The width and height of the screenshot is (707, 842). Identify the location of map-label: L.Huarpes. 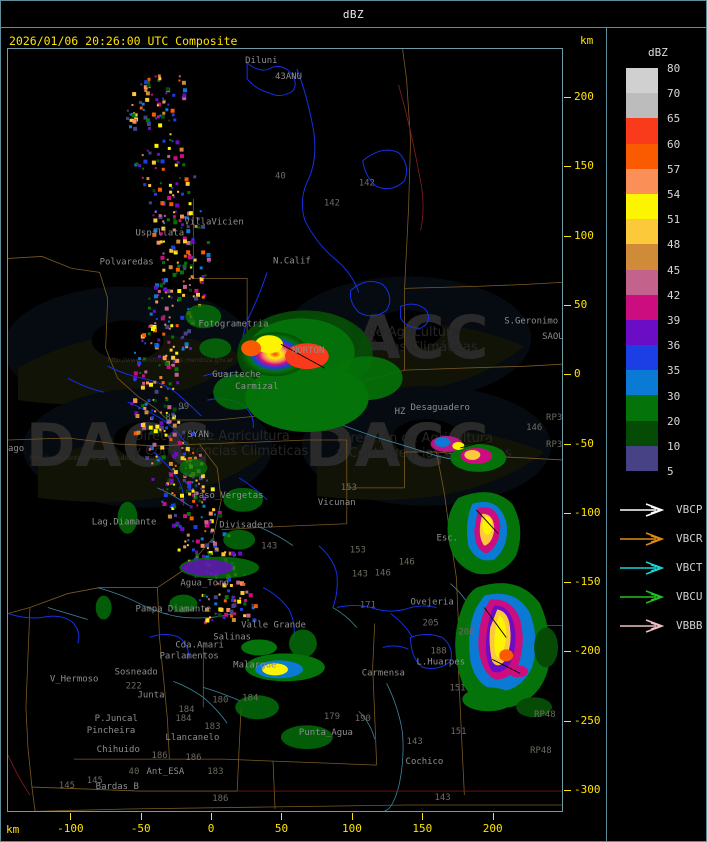
(441, 662).